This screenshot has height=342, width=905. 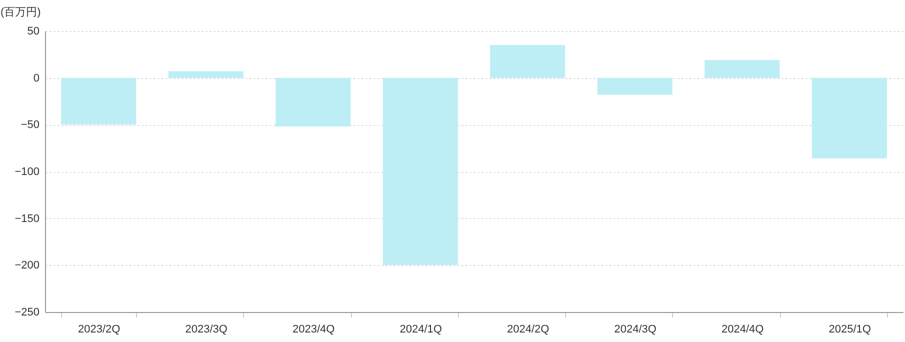 What do you see at coordinates (743, 330) in the screenshot?
I see `x-tick-label: 2024/4Q` at bounding box center [743, 330].